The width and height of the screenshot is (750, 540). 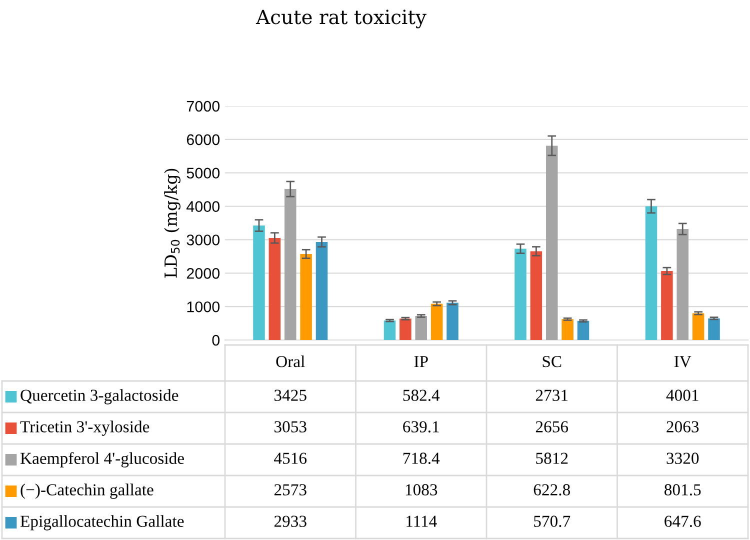 I want to click on data-label: 718.4, so click(x=421, y=458).